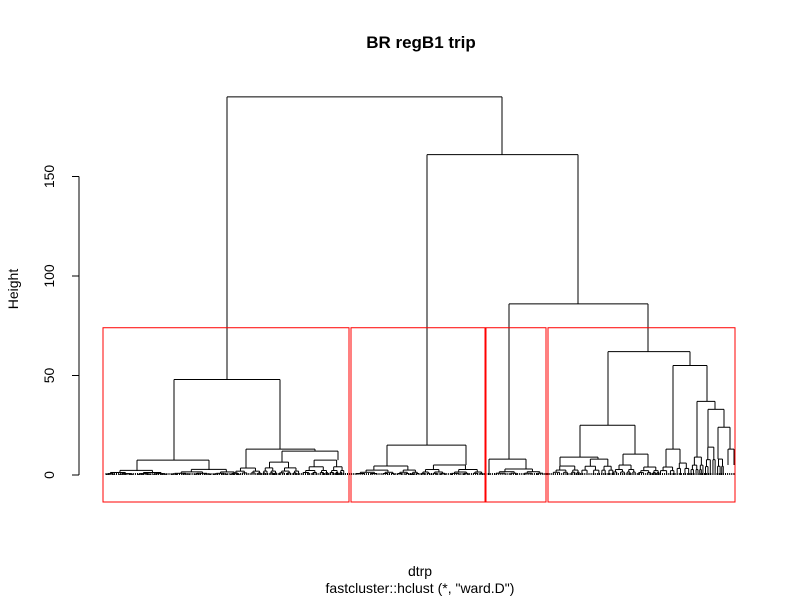  Describe the element at coordinates (49, 475) in the screenshot. I see `y-tick-label: 0` at that location.